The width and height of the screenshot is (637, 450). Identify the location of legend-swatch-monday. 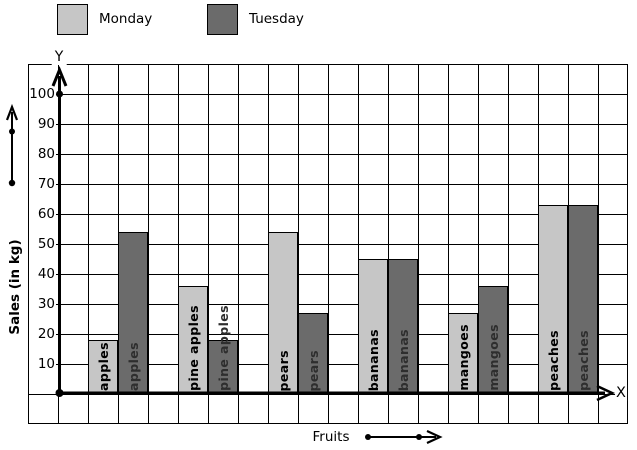
(72, 19).